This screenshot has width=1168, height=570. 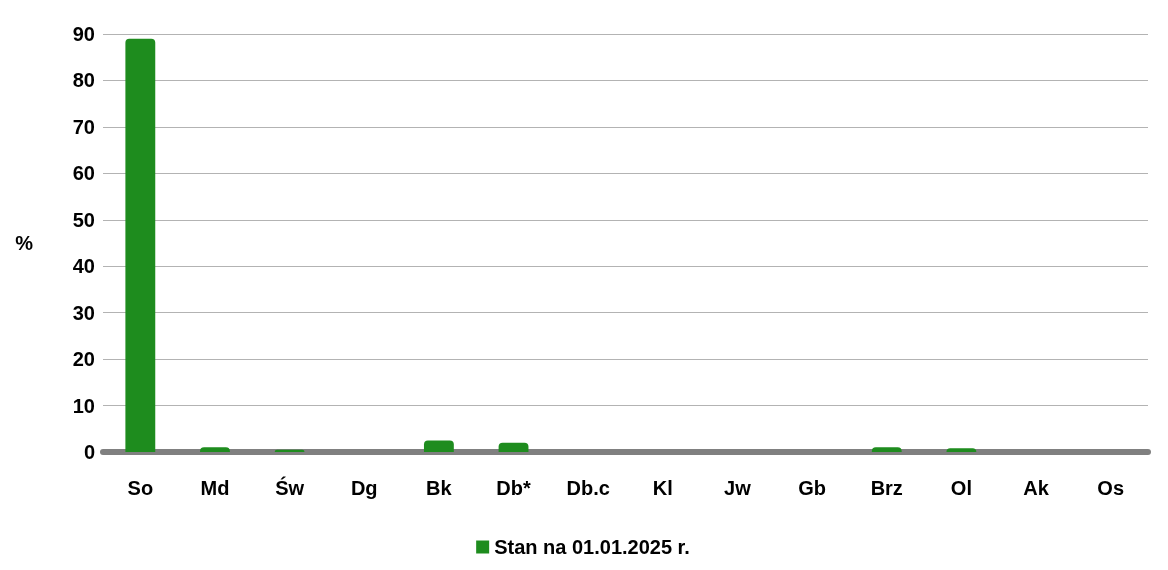 I want to click on y-tick-label: 30, so click(x=83, y=312).